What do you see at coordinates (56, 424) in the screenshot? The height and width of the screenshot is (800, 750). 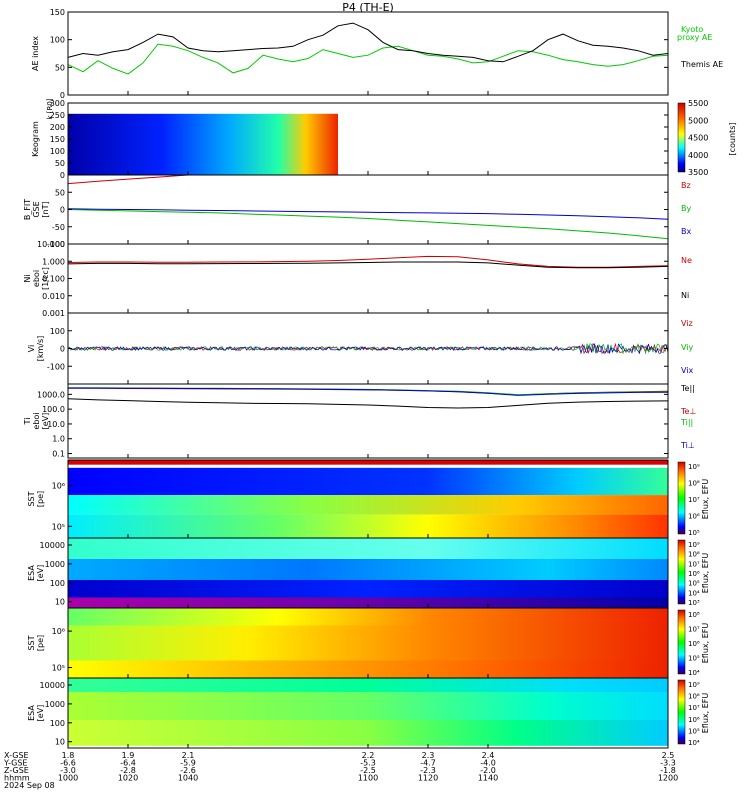 I see `ytick-label: 10.0` at bounding box center [56, 424].